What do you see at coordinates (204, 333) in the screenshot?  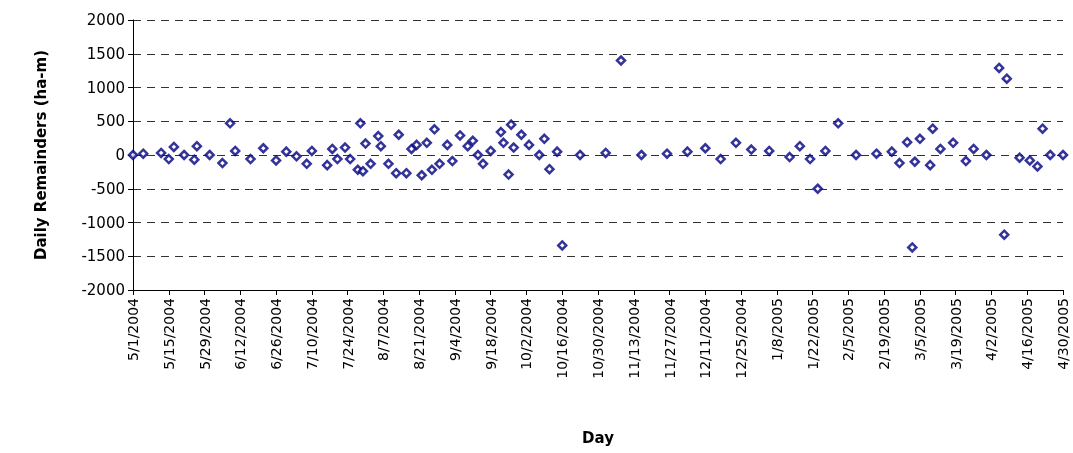 I see `x-tick-label: 5/29/2004` at bounding box center [204, 333].